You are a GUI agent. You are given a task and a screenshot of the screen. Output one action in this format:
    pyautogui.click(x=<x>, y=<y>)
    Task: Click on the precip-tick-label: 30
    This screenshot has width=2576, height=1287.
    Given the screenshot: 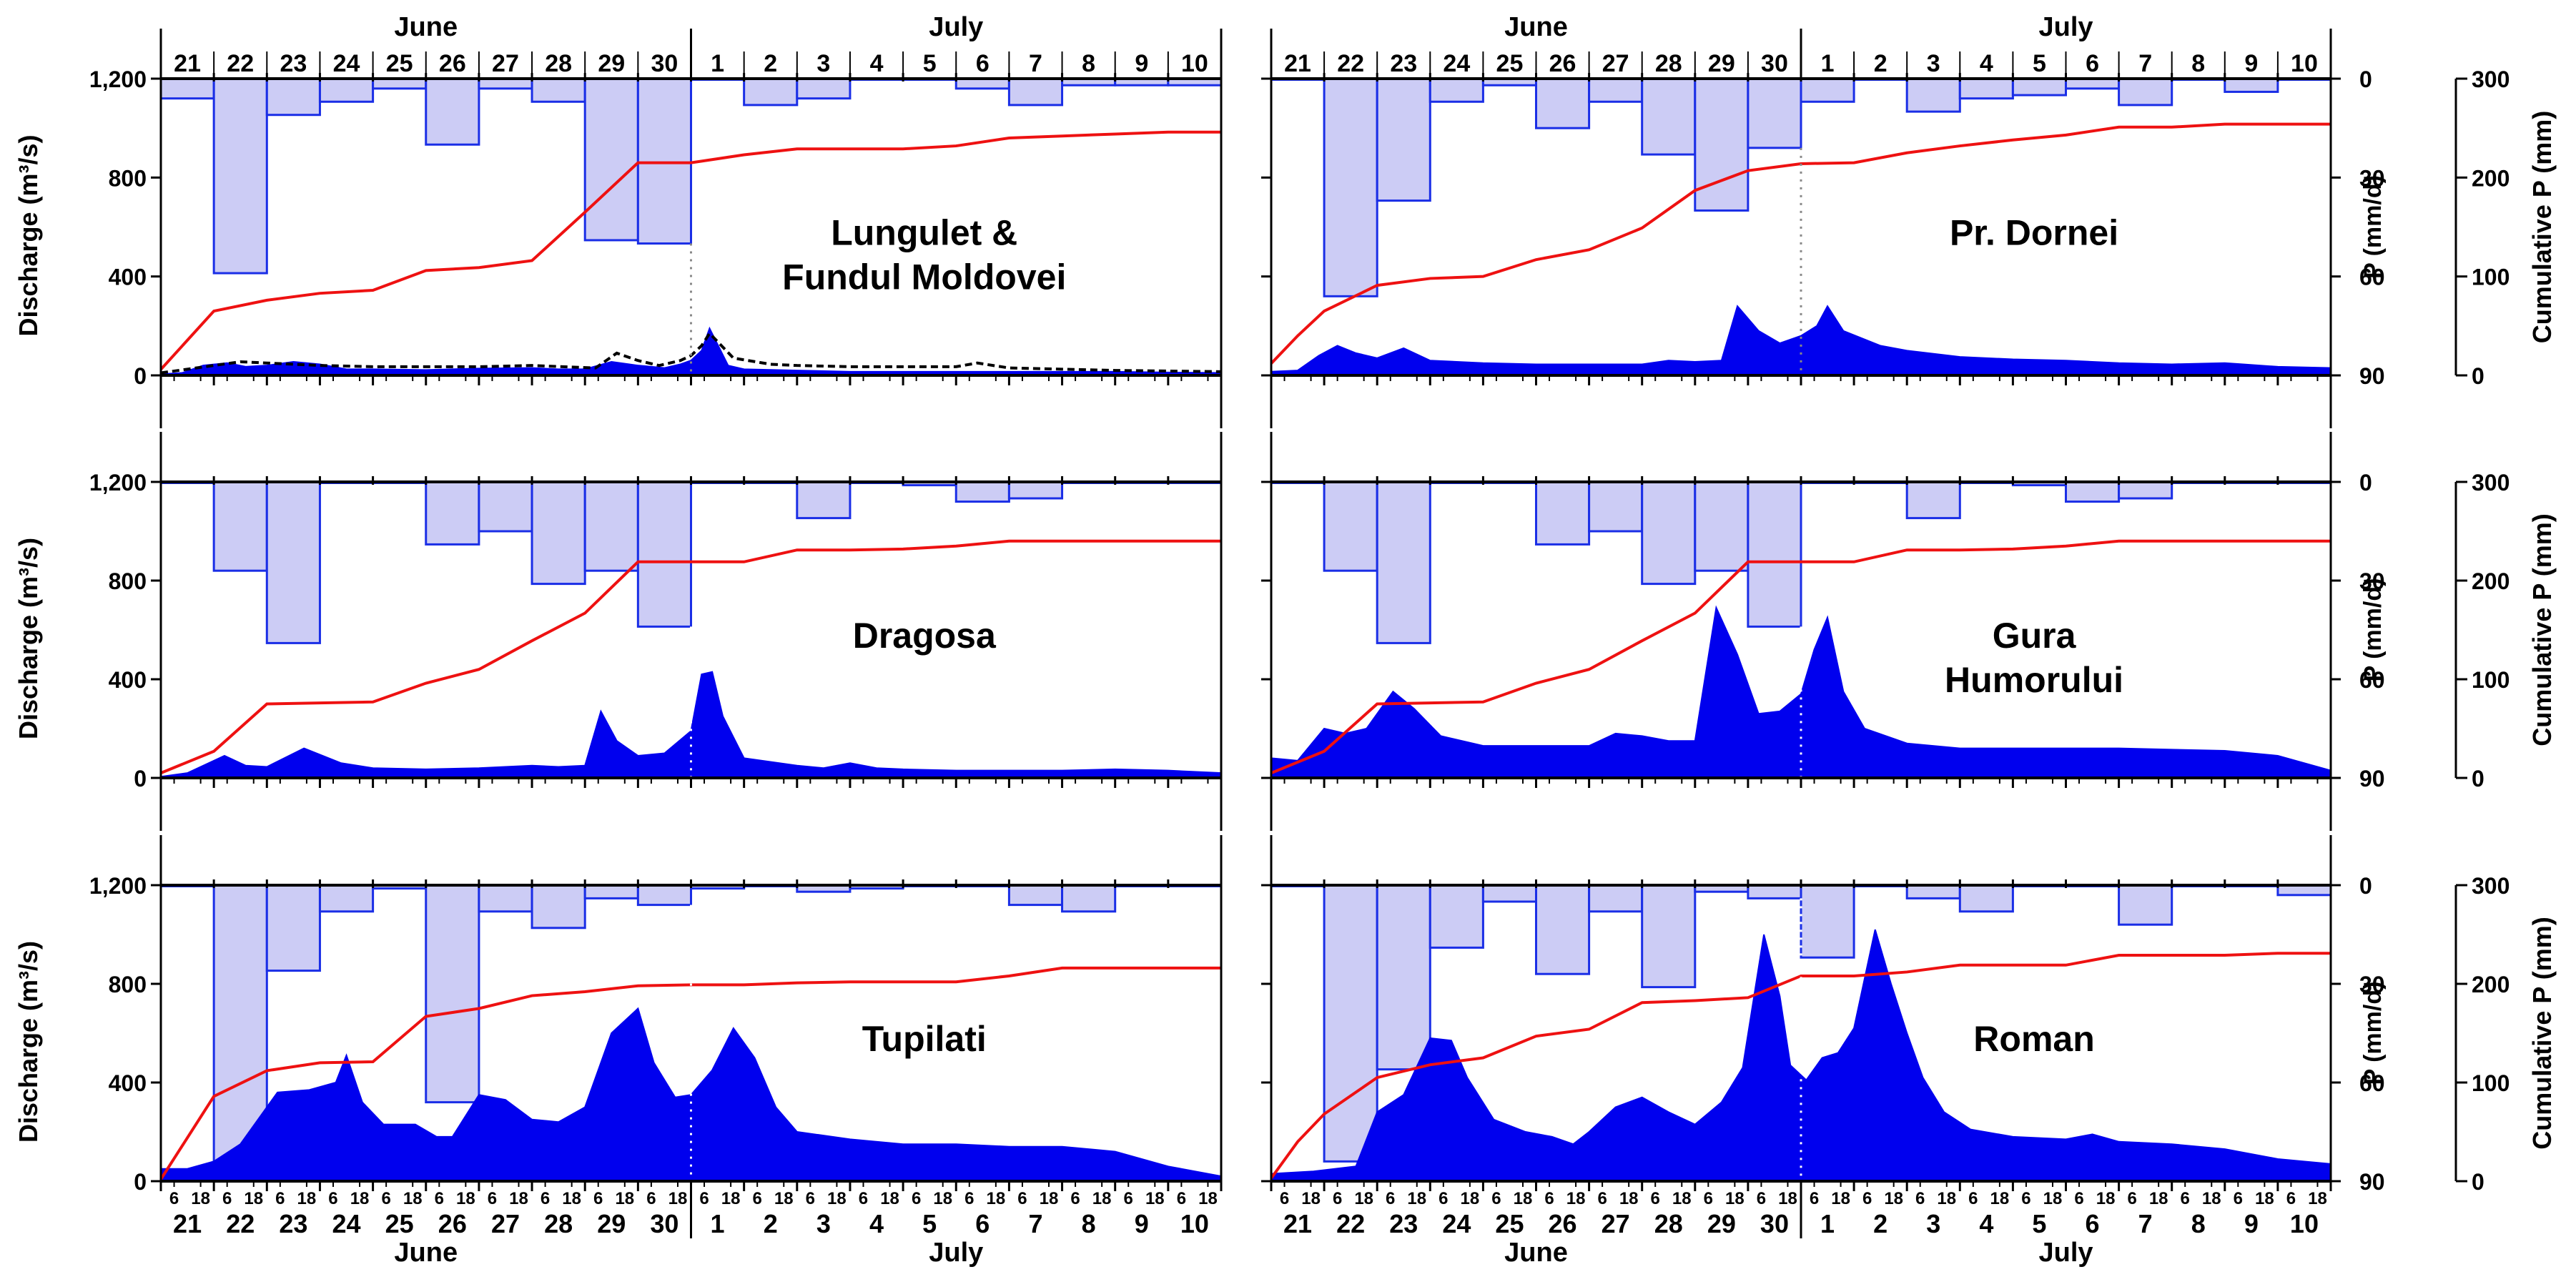 What is the action you would take?
    pyautogui.click(x=2372, y=178)
    